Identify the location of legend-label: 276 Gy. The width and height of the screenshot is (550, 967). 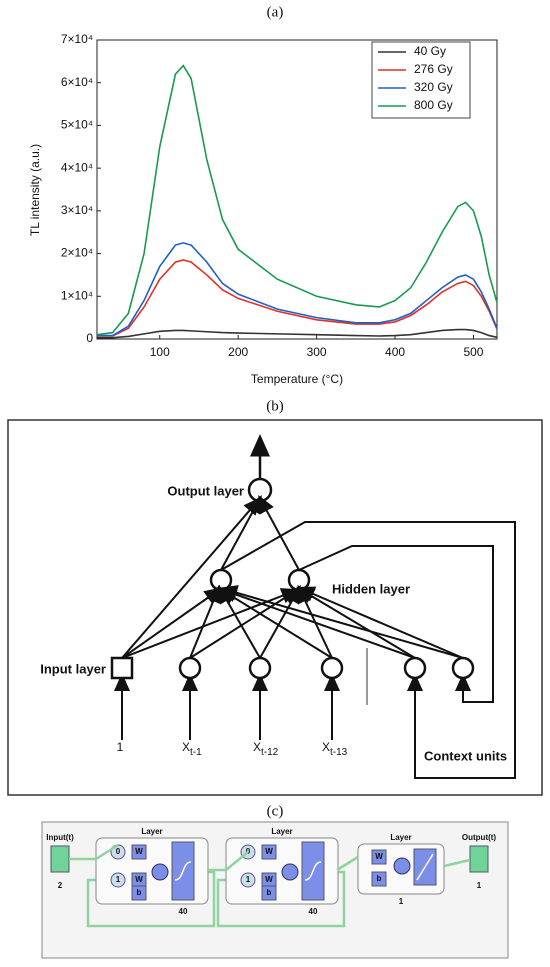
(433, 69).